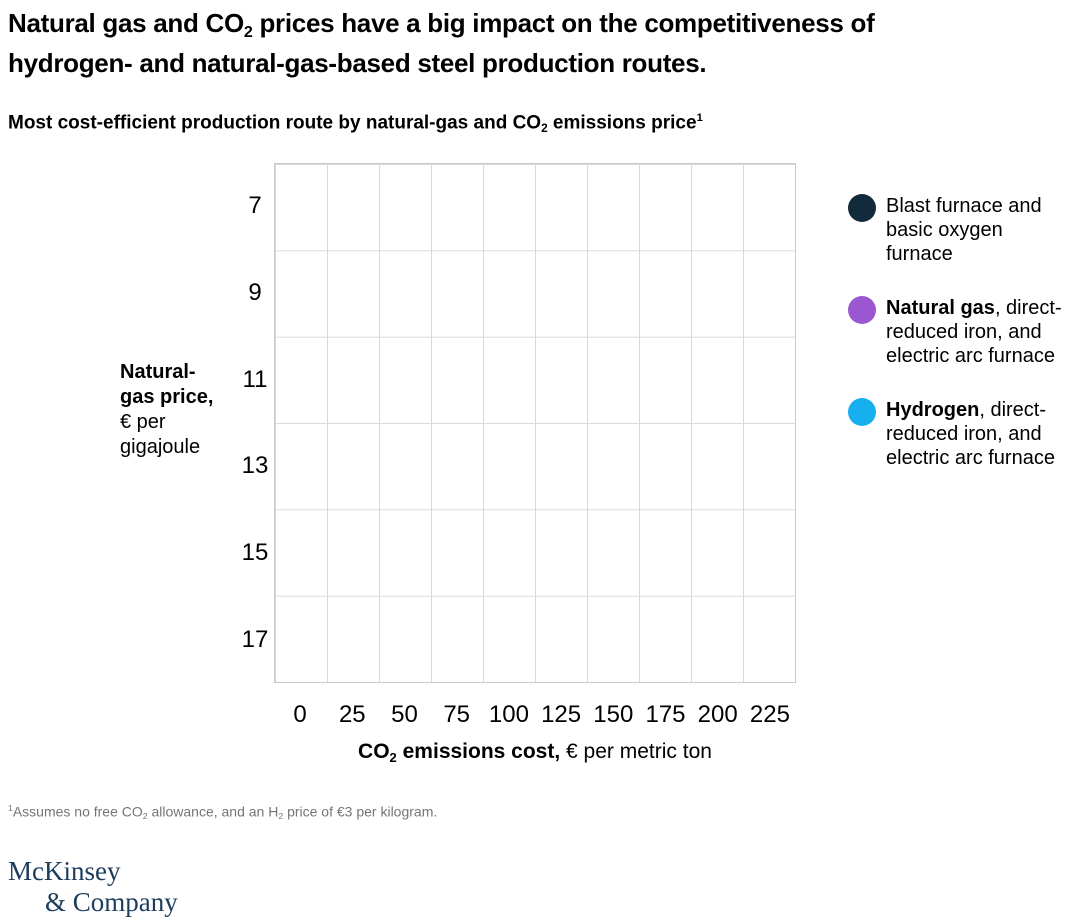 This screenshot has width=1080, height=923. Describe the element at coordinates (862, 412) in the screenshot. I see `legend-dot-hydrogen` at that location.